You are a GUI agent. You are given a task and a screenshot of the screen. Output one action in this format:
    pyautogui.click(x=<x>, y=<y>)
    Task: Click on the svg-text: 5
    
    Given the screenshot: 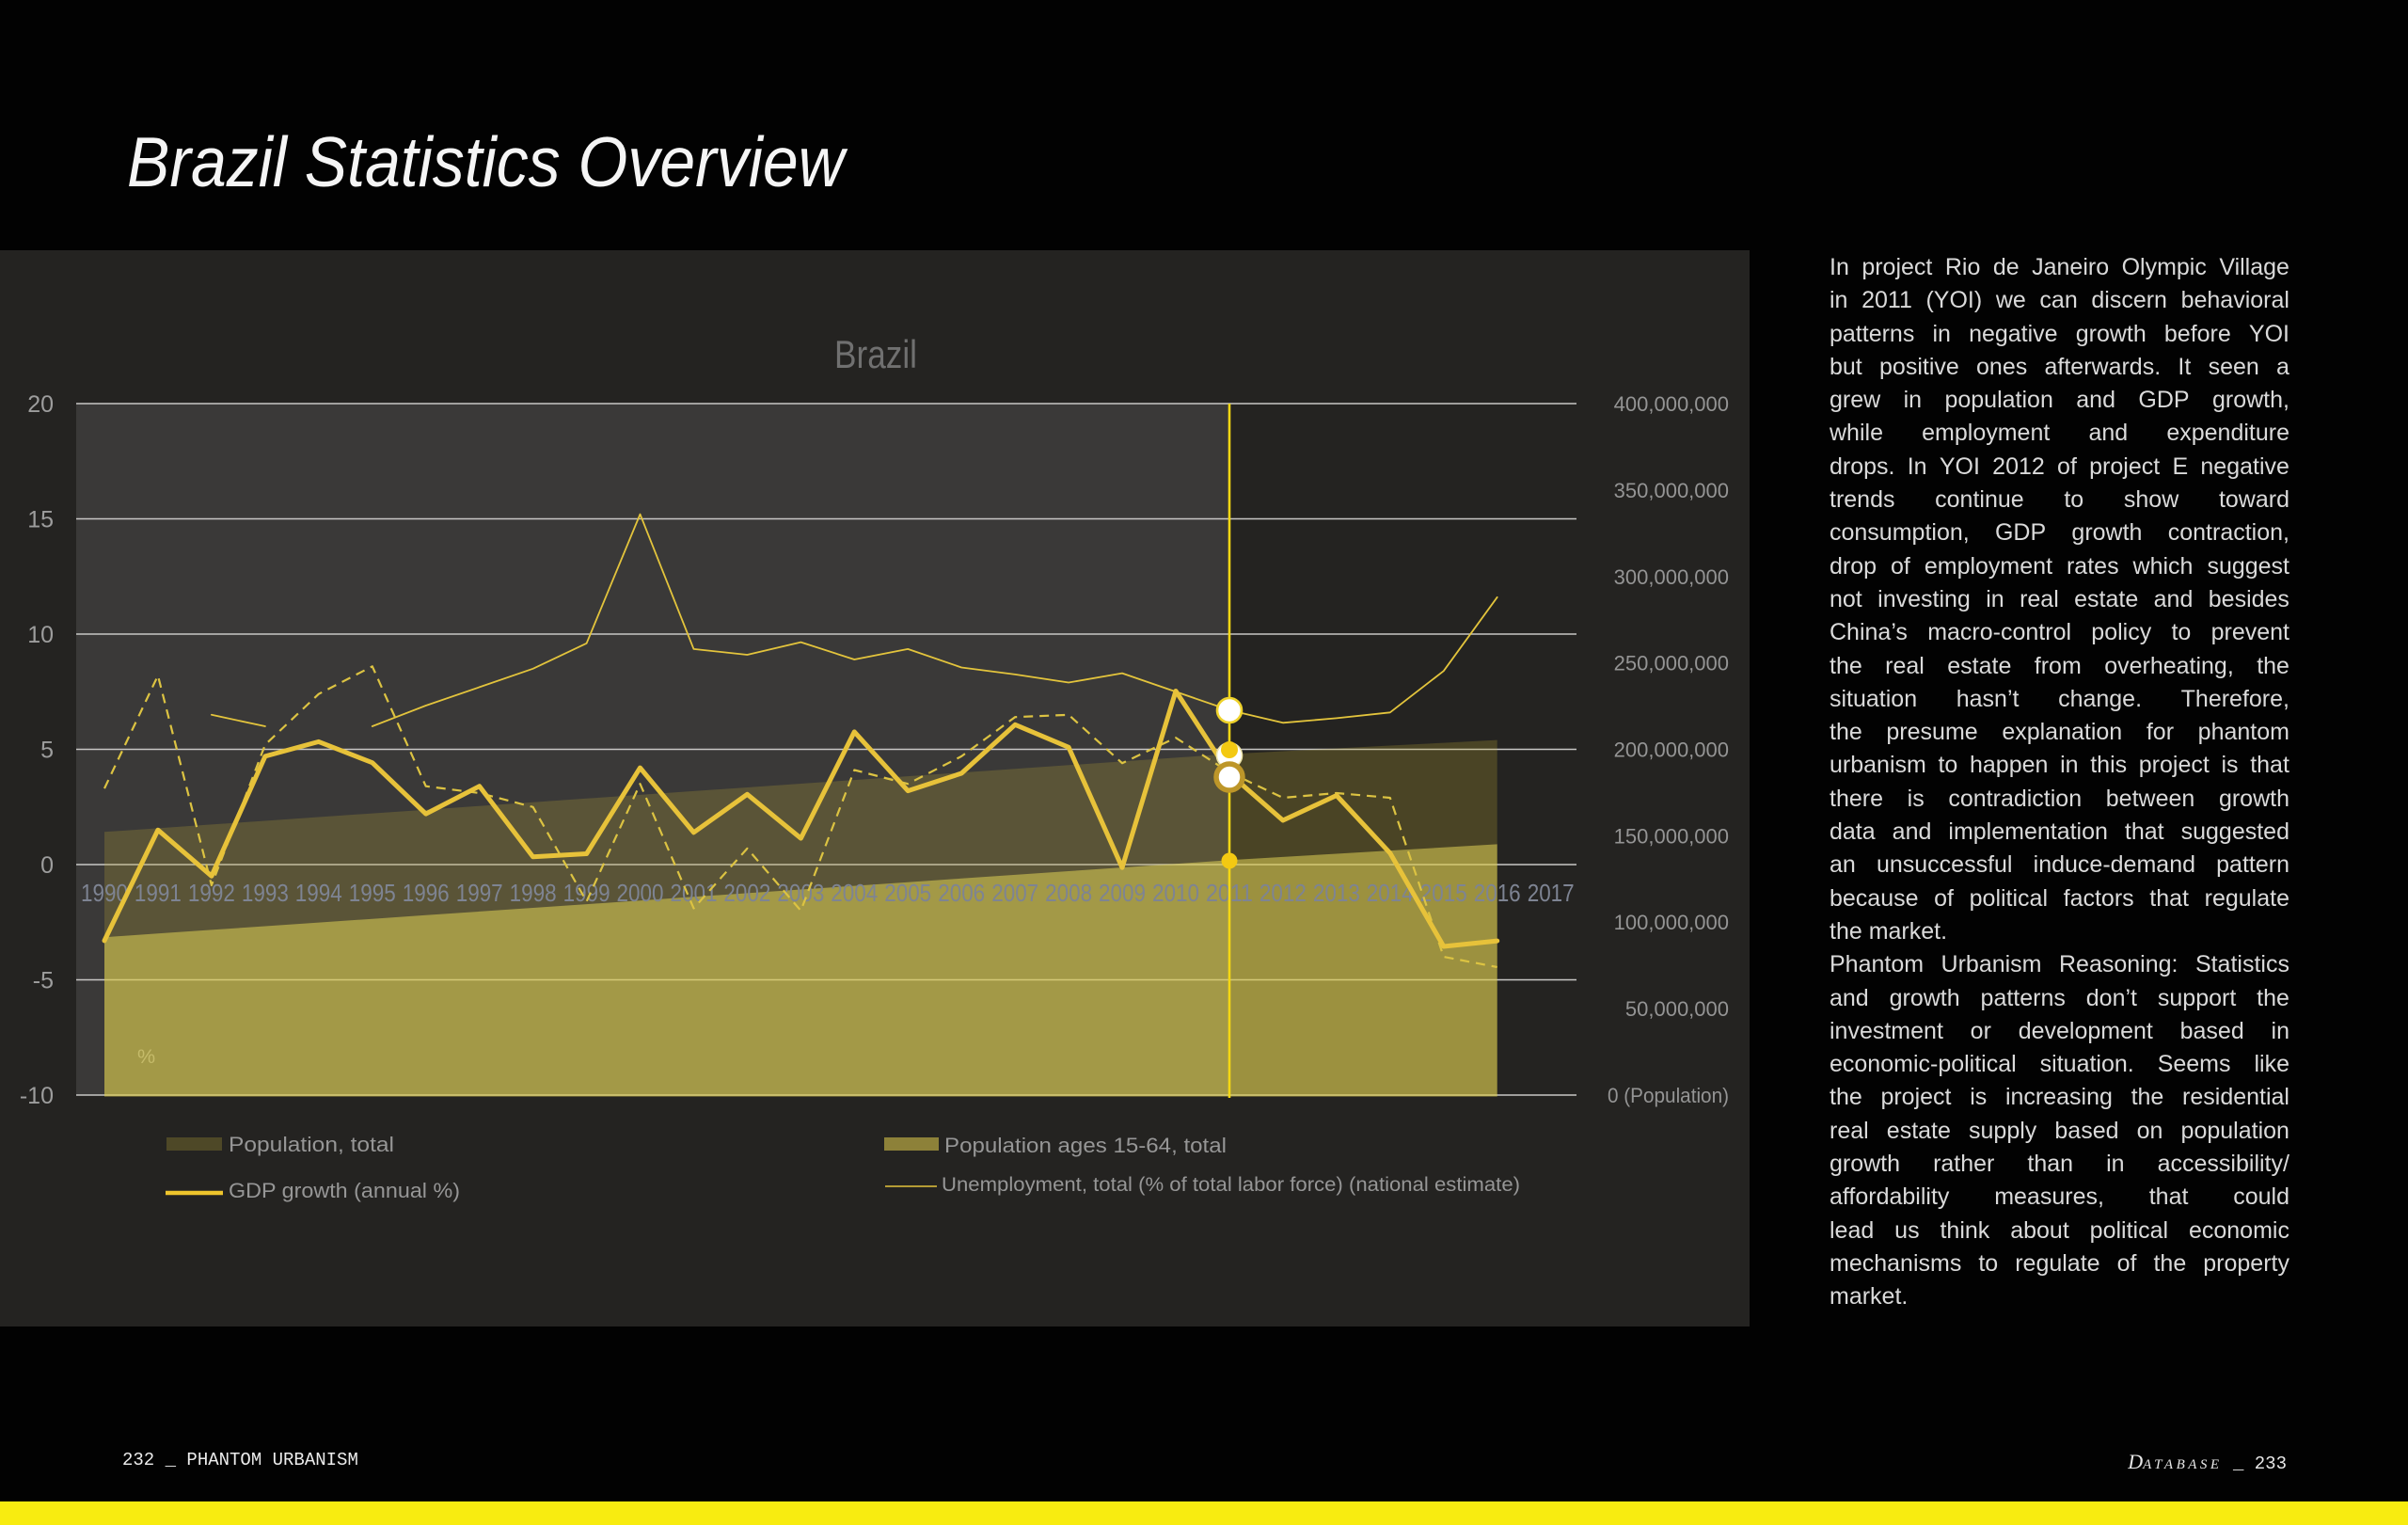 What is the action you would take?
    pyautogui.click(x=47, y=751)
    